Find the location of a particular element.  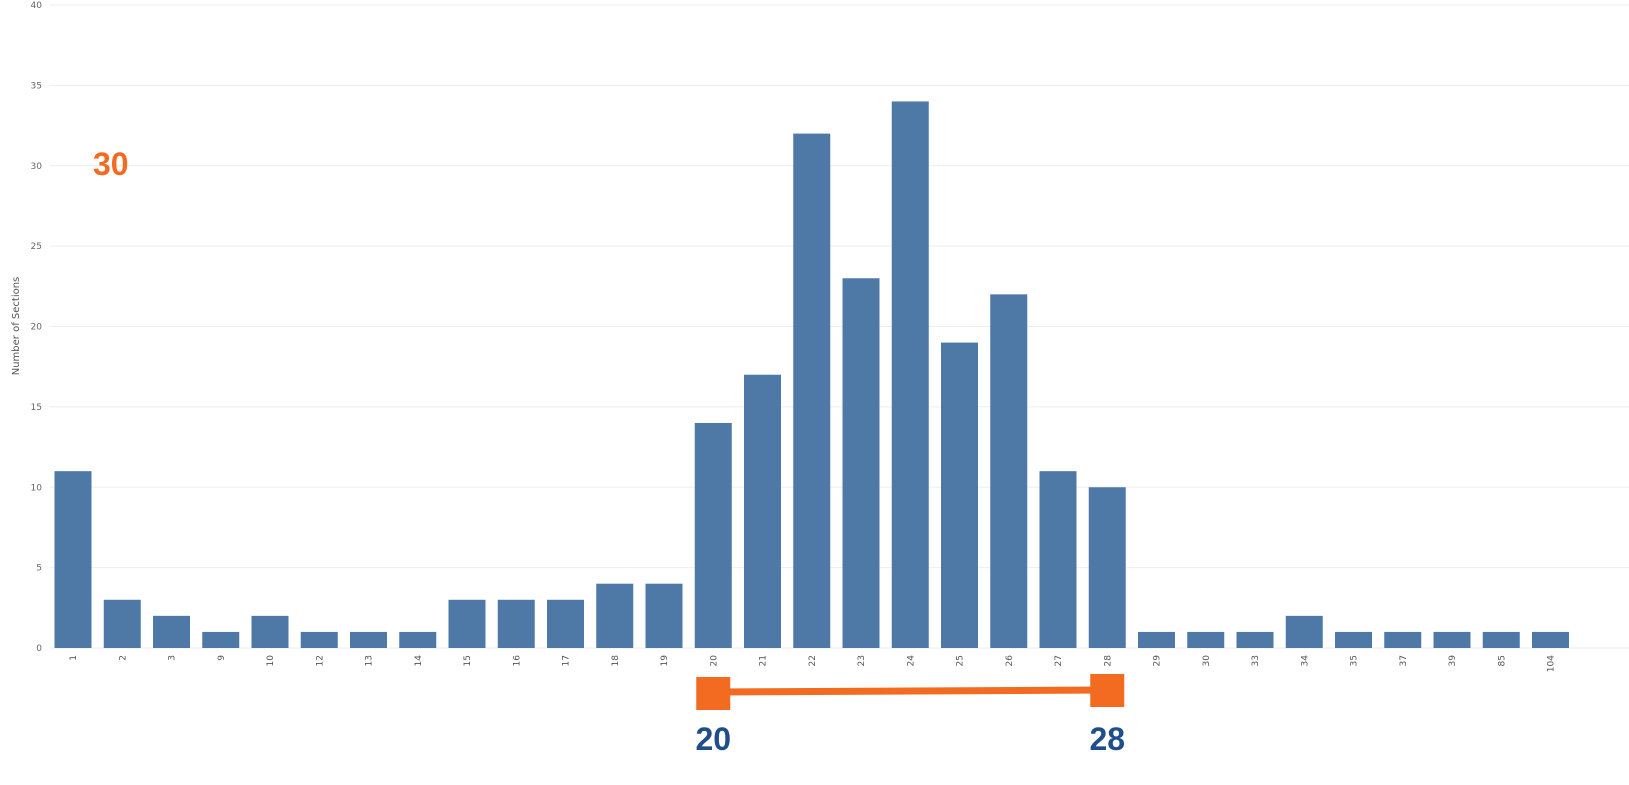

y-tick-label: 15 is located at coordinates (36, 408).